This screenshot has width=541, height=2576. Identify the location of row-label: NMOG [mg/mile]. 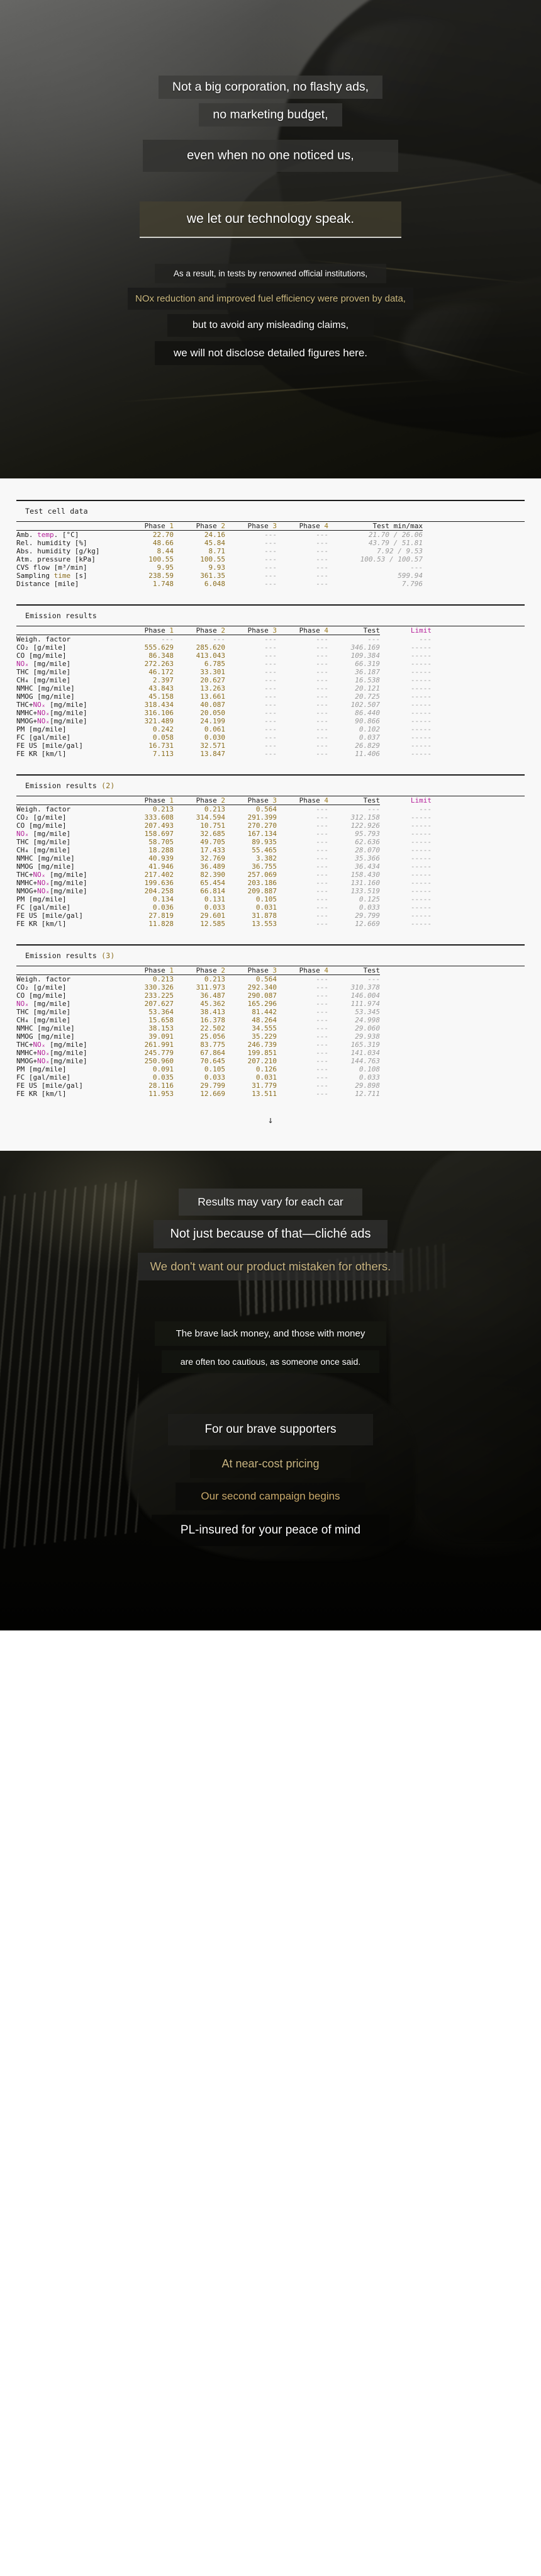
(69, 1036).